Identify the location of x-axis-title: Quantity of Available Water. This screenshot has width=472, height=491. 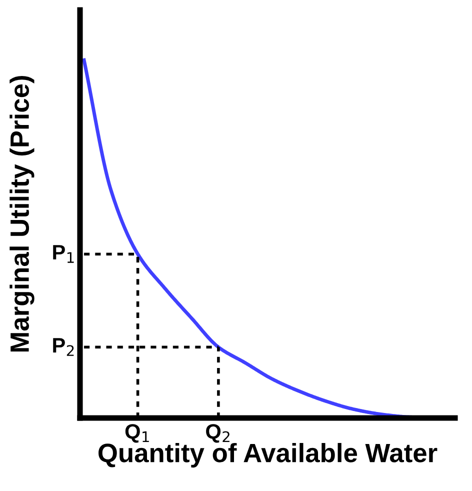
(268, 455).